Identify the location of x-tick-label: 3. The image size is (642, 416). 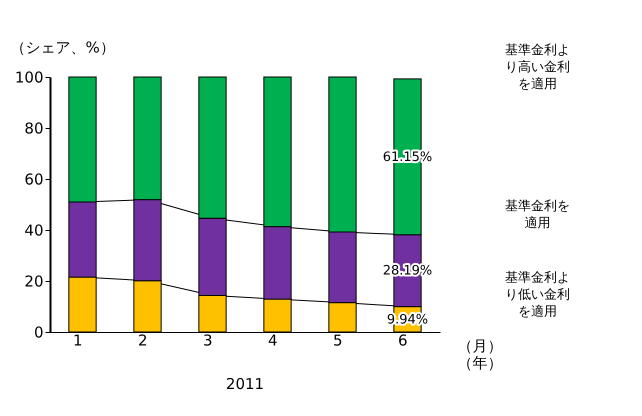
(207, 341).